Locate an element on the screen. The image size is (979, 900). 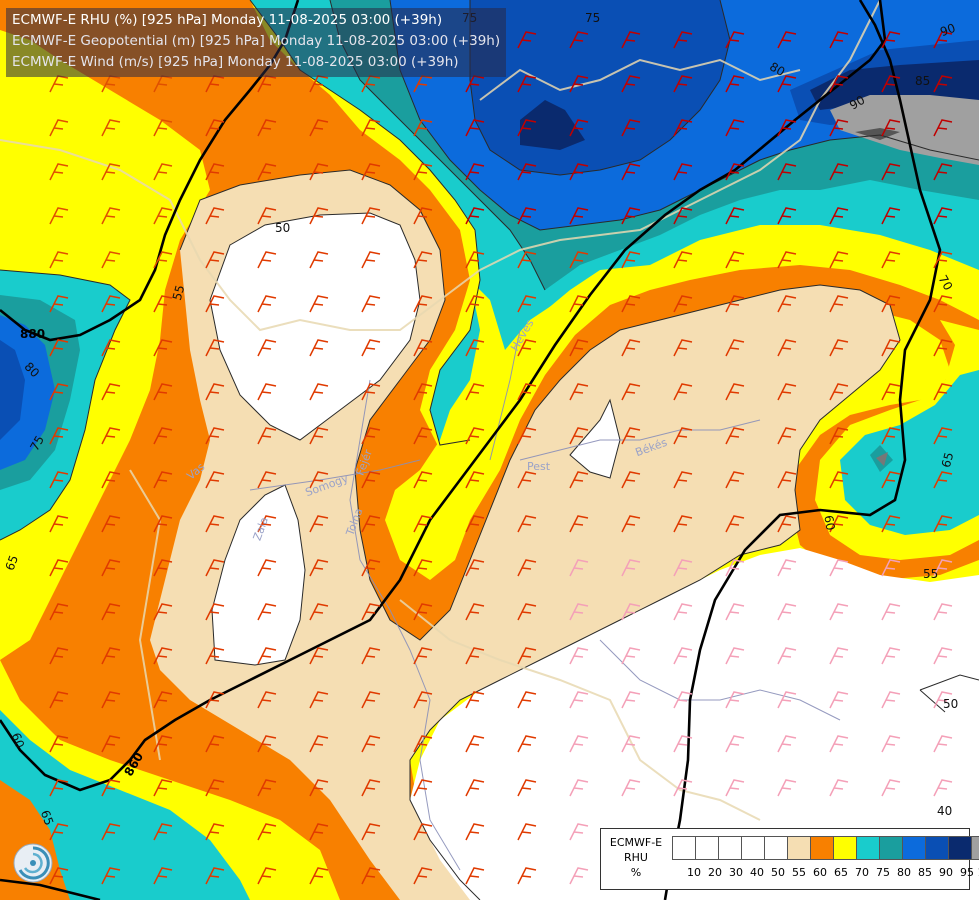
rhu-island-center is located at coordinates (595, 439).